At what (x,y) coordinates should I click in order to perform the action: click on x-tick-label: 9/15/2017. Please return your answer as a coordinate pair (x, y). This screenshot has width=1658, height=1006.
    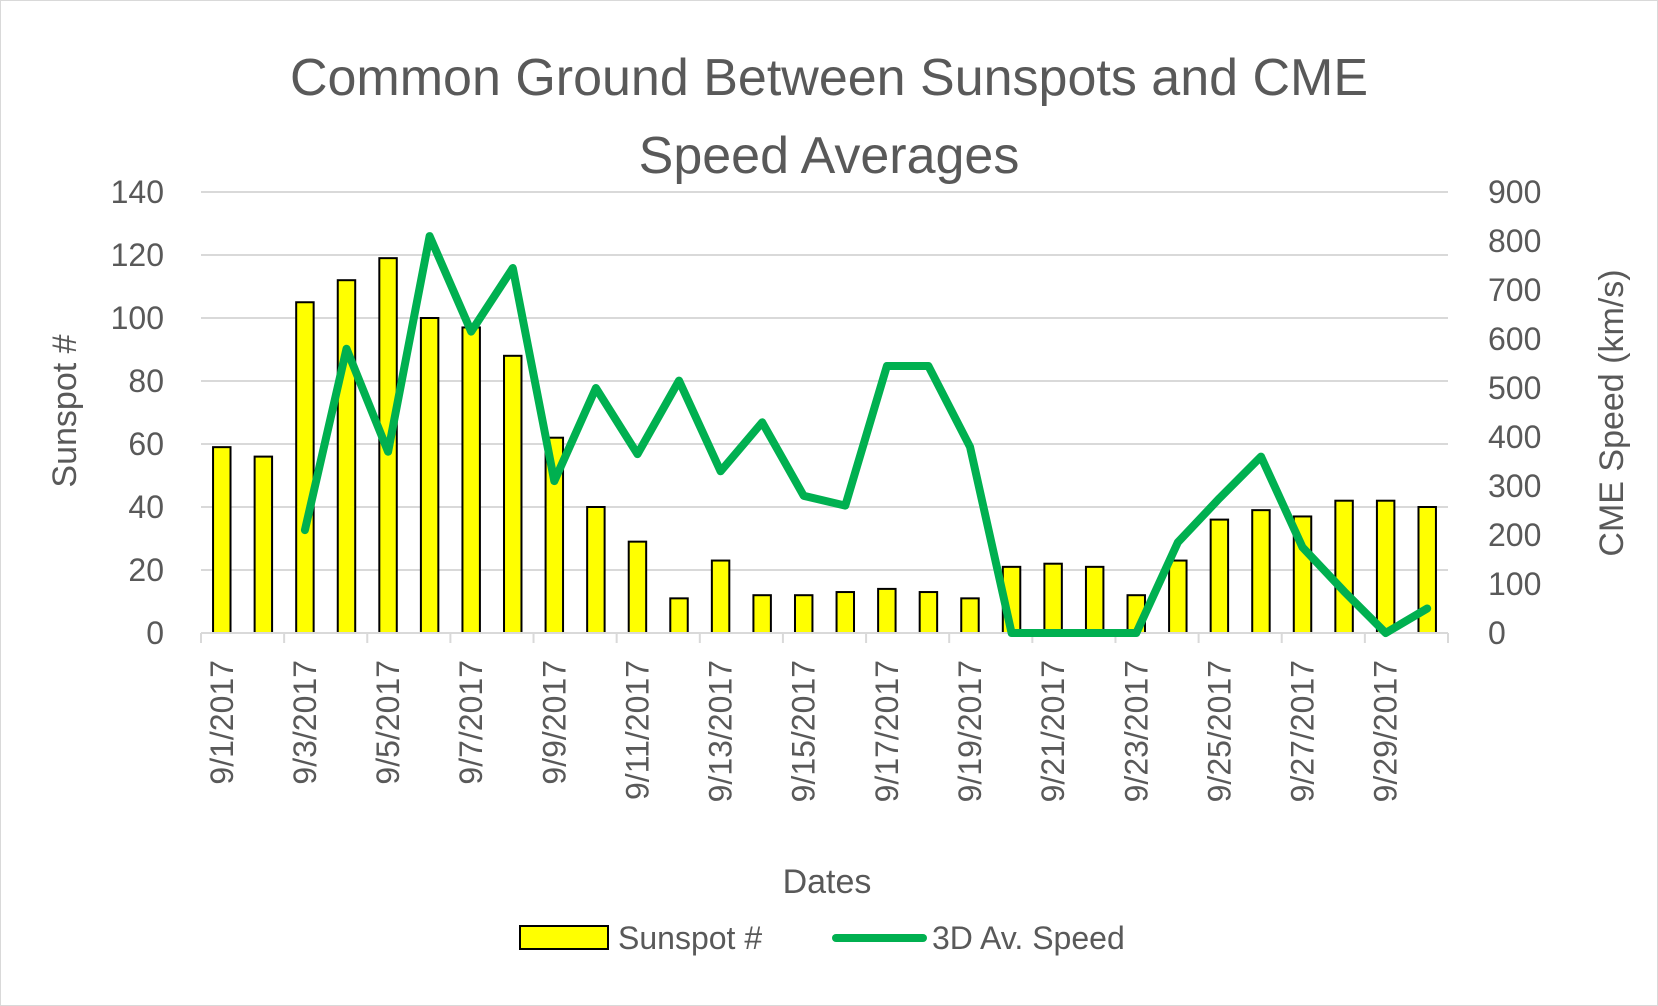
    Looking at the image, I should click on (804, 731).